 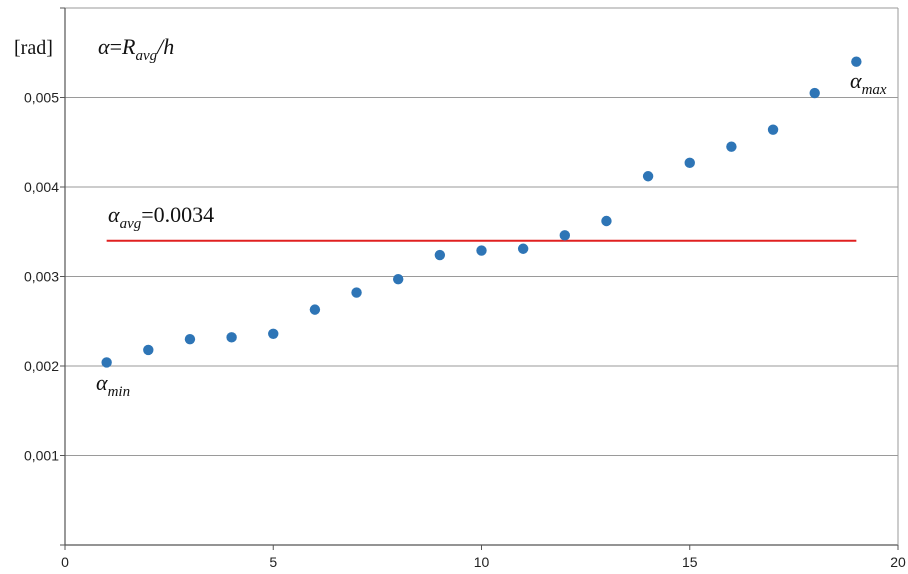 I want to click on y-tick-label: 0,001, so click(x=41, y=456).